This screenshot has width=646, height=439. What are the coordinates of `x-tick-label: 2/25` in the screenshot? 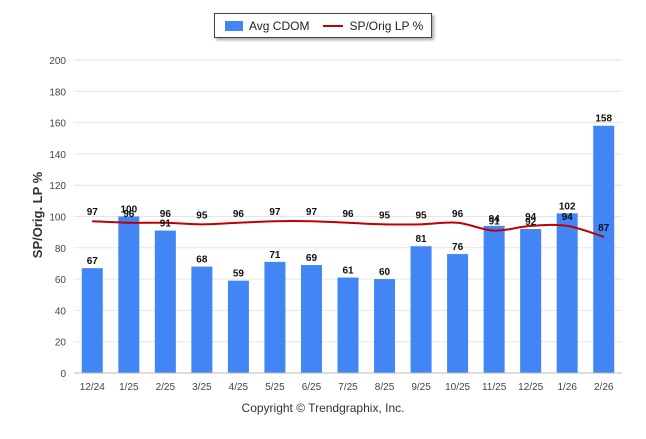 It's located at (166, 387).